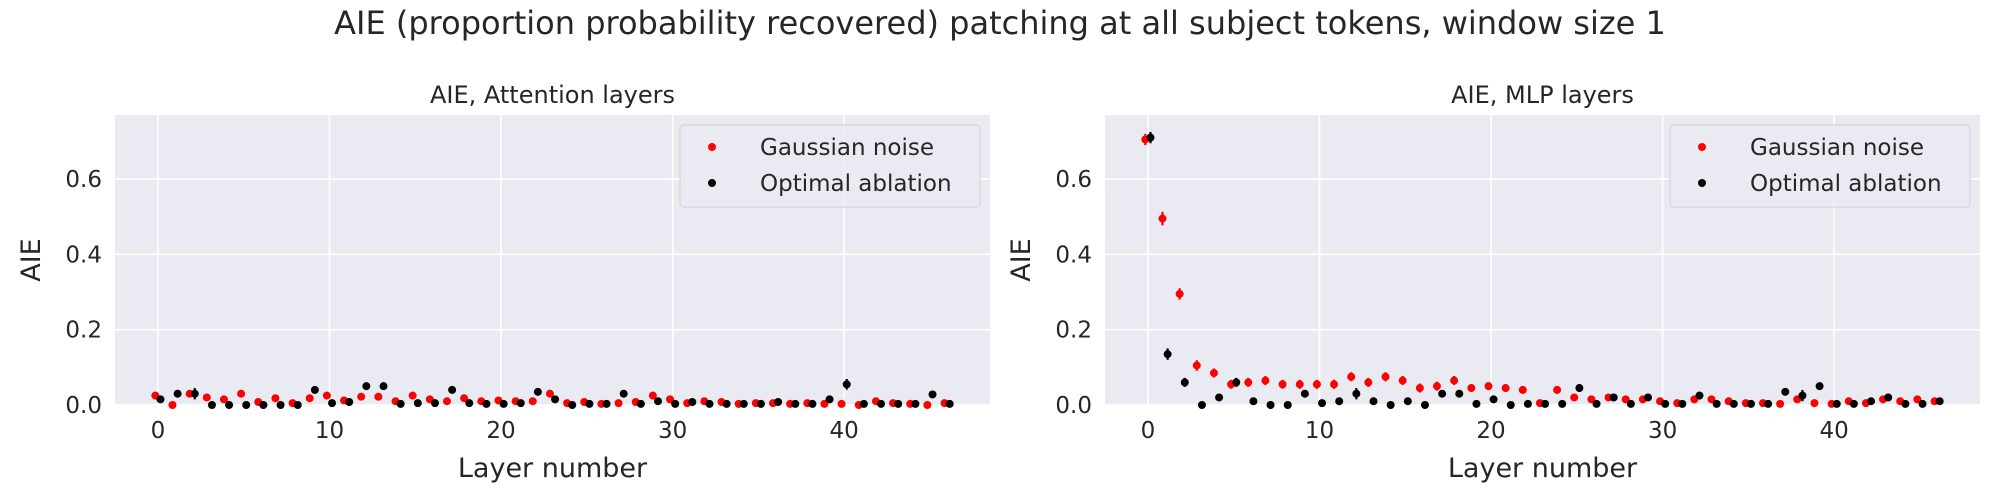 This screenshot has width=2000, height=500. I want to click on legend-box, so click(1820, 166).